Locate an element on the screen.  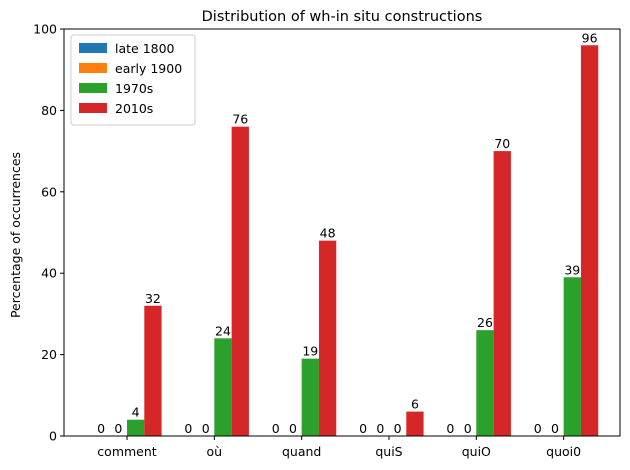
legend-label-late-1800: late 1800 is located at coordinates (145, 48).